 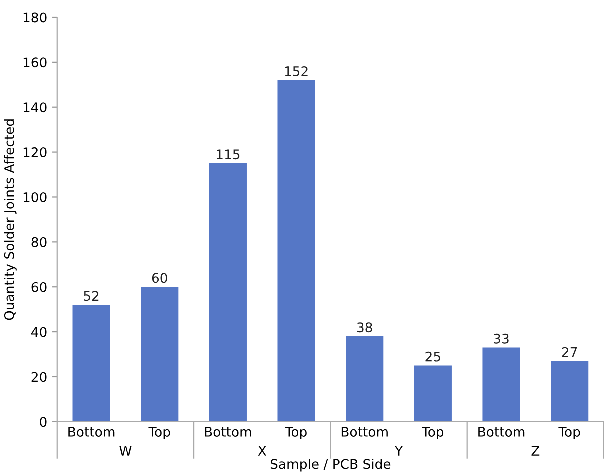 What do you see at coordinates (35, 63) in the screenshot?
I see `y-tick-label: 160` at bounding box center [35, 63].